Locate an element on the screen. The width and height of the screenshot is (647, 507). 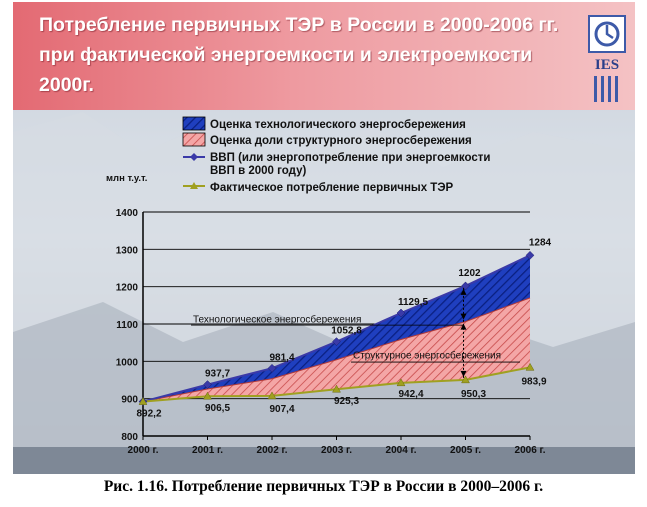
gdp-data-label: 981,4 is located at coordinates (281, 357).